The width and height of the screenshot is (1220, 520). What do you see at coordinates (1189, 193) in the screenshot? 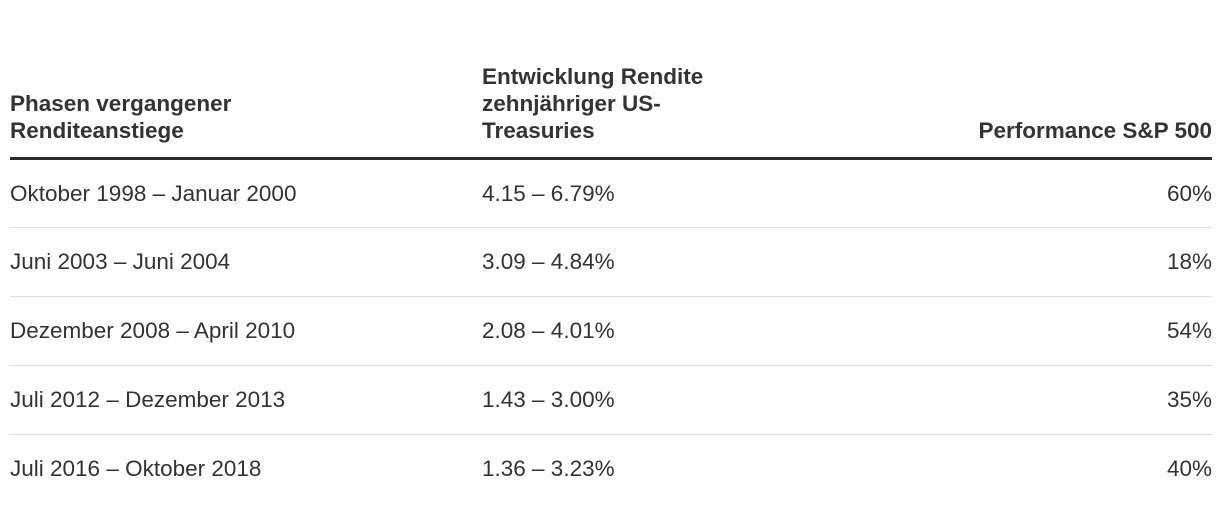
I see `cell-sp500-performance: 60%` at bounding box center [1189, 193].